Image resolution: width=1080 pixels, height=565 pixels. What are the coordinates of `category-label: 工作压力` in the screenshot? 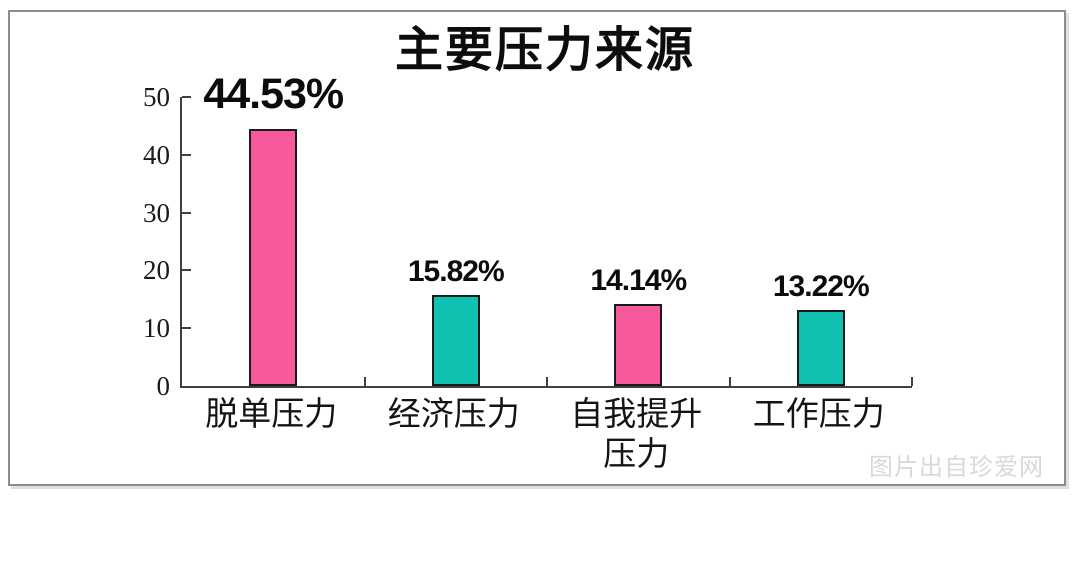 It's located at (818, 413).